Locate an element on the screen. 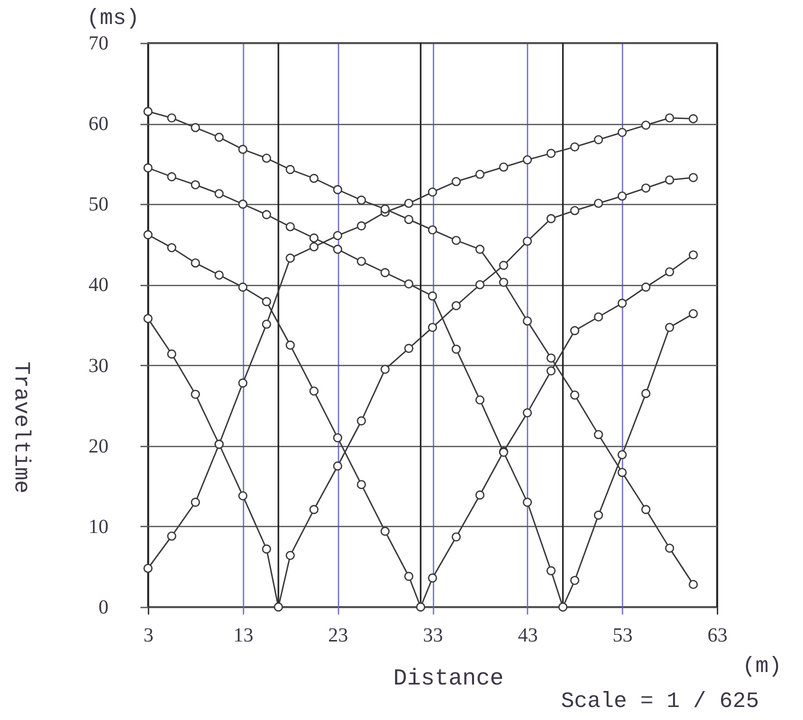 The width and height of the screenshot is (803, 720). y-tick-label: 20 is located at coordinates (98, 446).